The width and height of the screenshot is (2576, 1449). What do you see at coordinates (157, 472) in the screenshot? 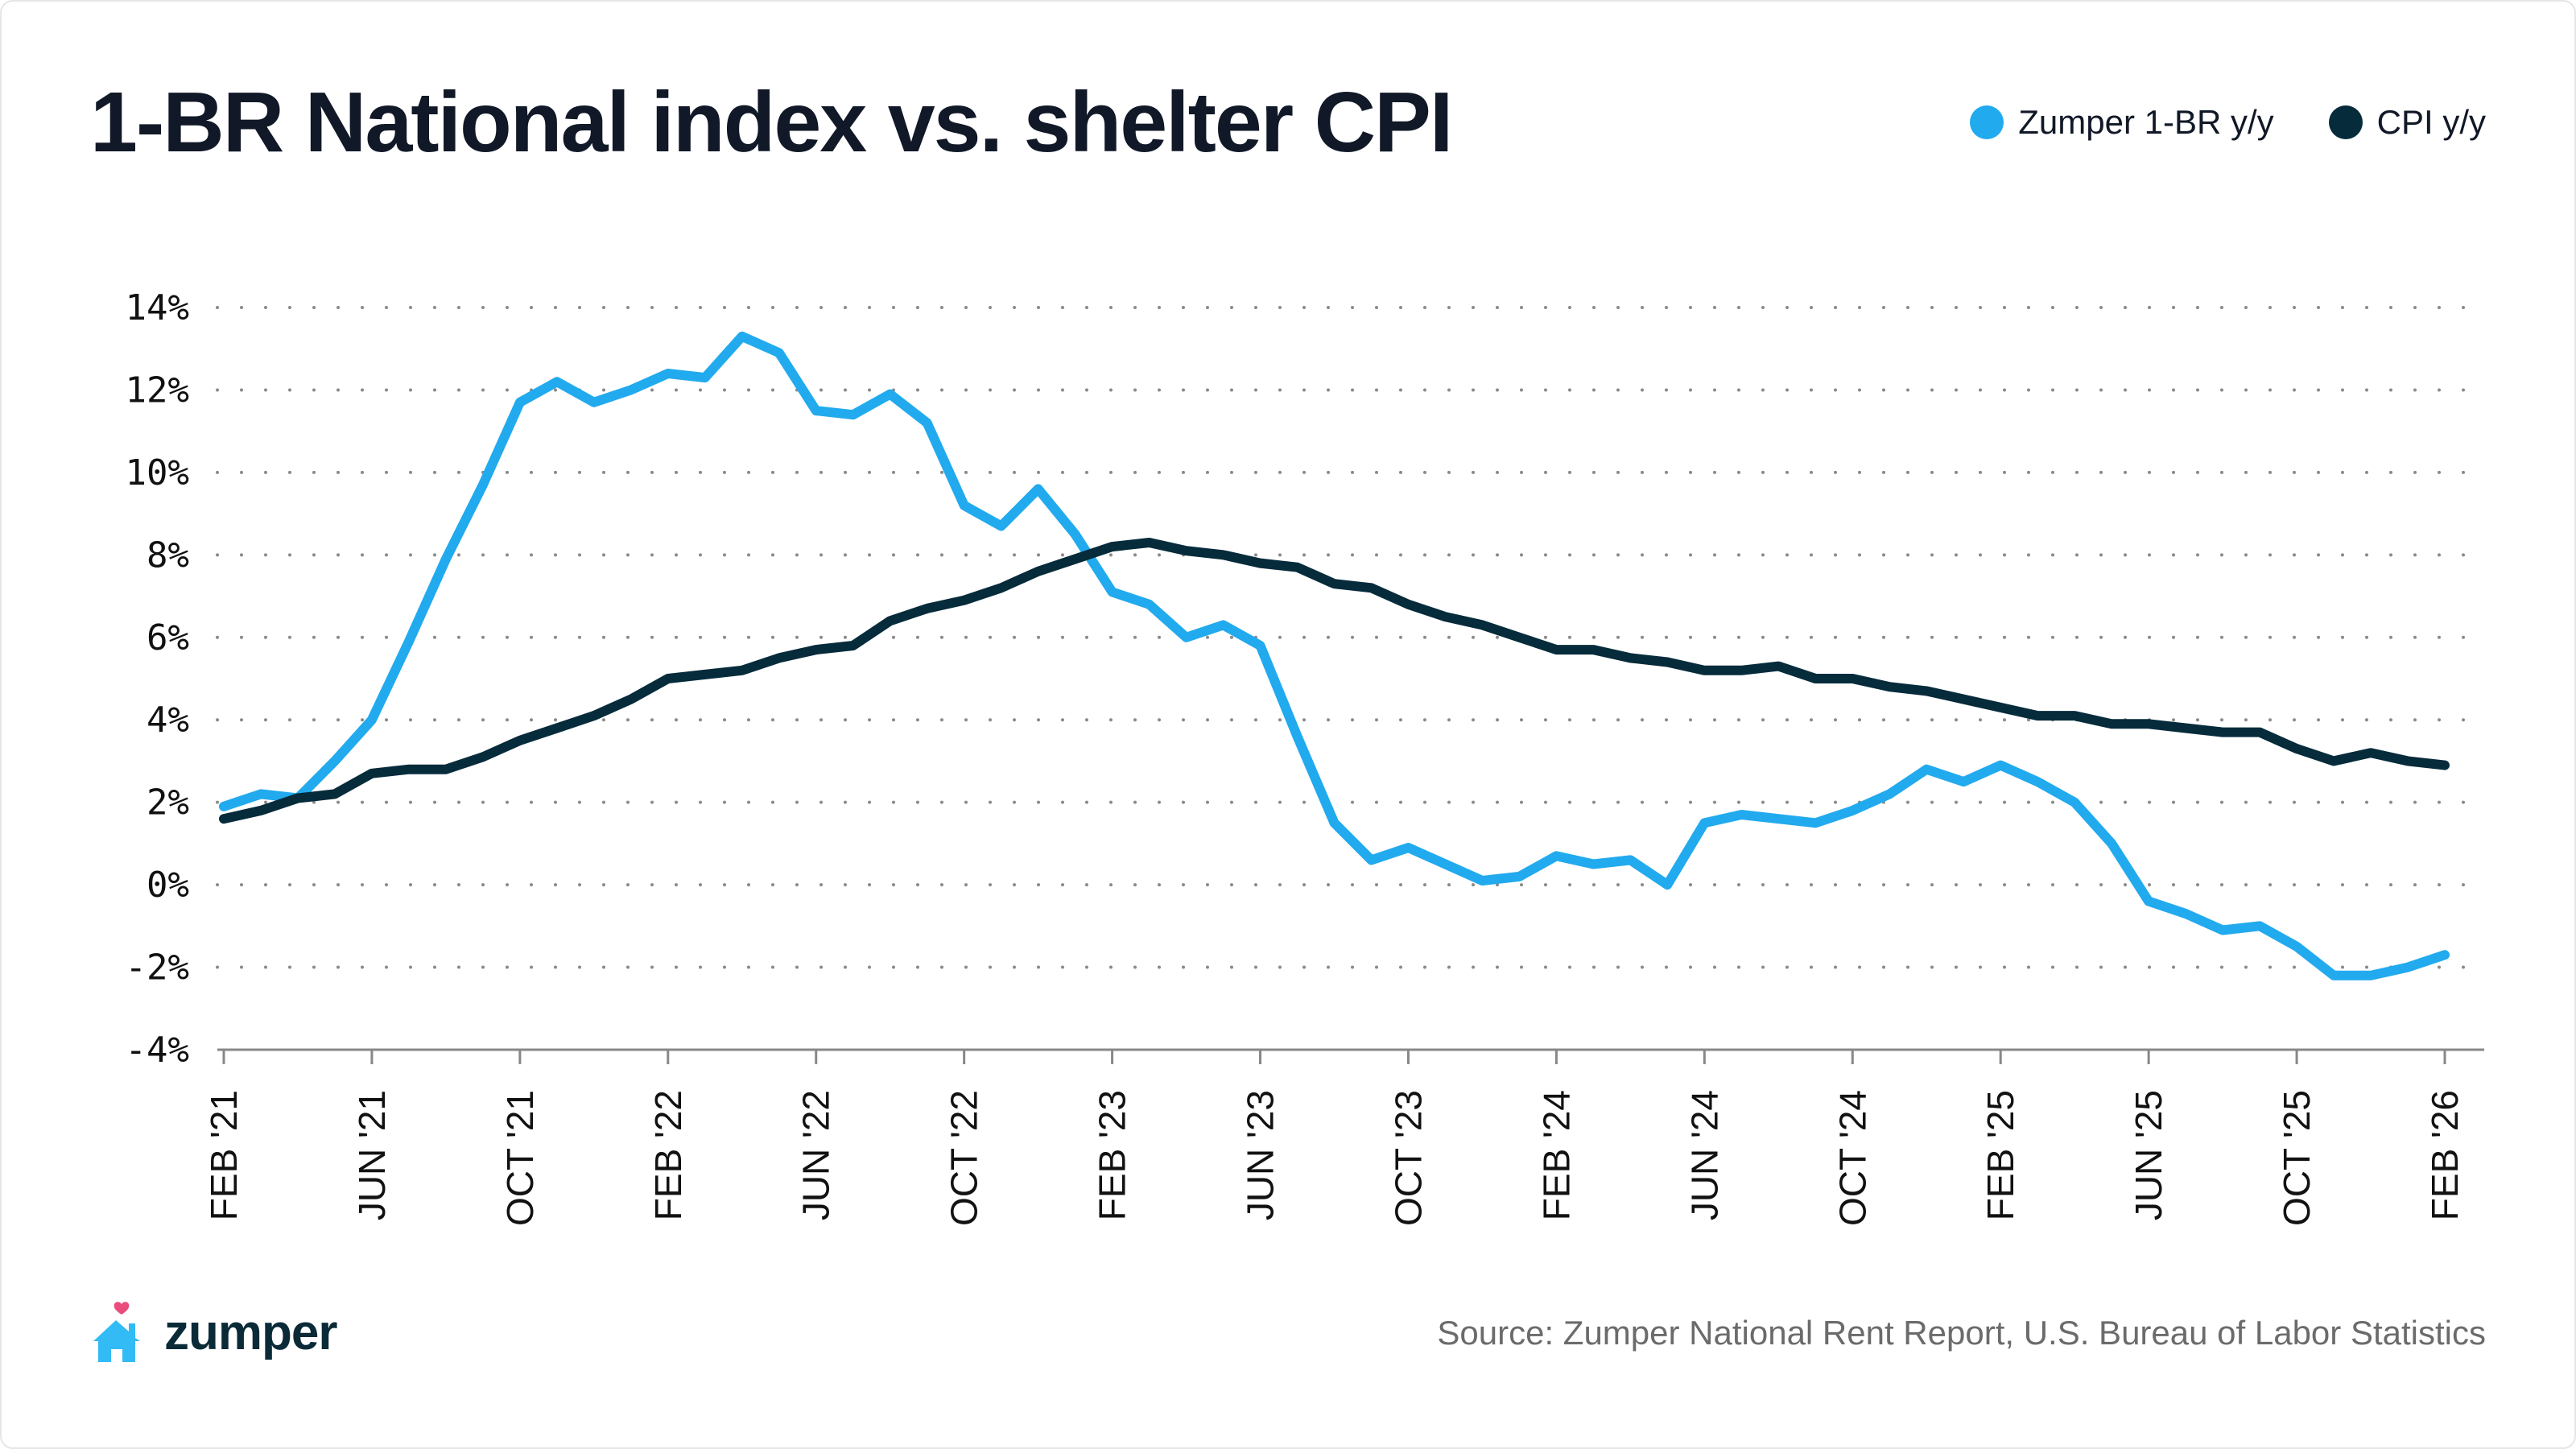
I see `y-tick-label: 10%` at bounding box center [157, 472].